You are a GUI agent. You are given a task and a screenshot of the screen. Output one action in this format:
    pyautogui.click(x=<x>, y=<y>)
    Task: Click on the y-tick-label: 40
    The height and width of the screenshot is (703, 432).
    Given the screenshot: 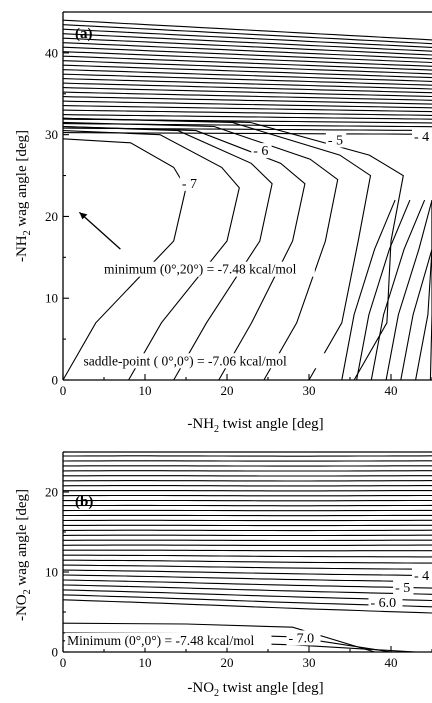 What is the action you would take?
    pyautogui.click(x=51, y=52)
    